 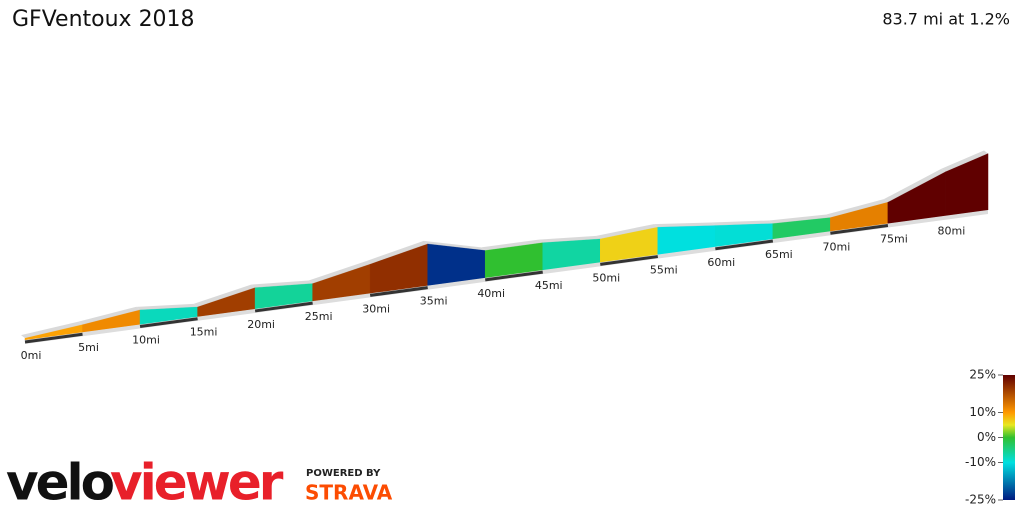 I want to click on x-tick-label: 40mi, so click(x=491, y=293).